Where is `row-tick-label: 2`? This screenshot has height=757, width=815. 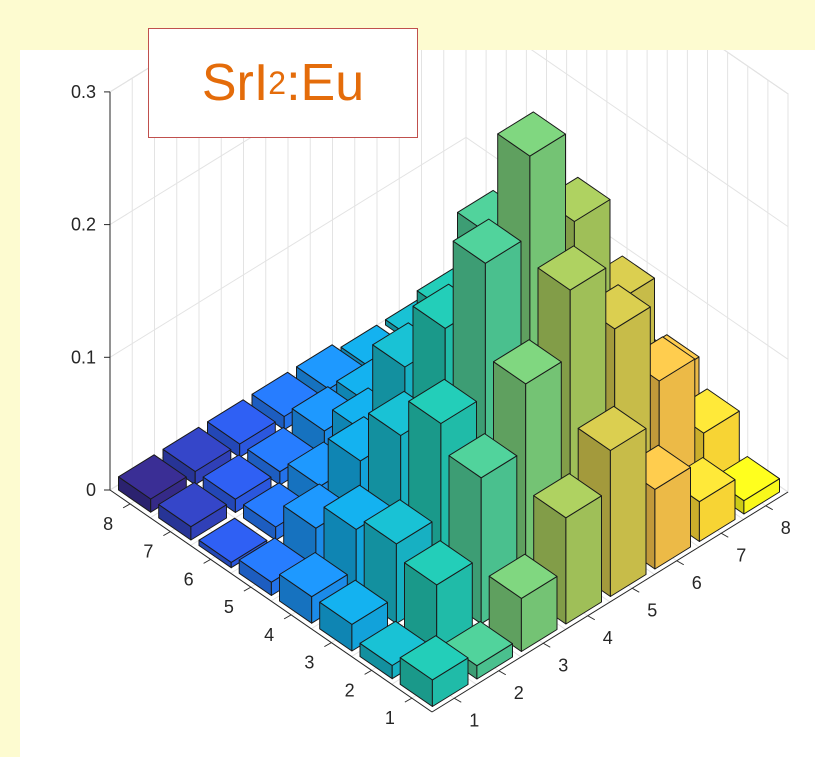 row-tick-label: 2 is located at coordinates (350, 690).